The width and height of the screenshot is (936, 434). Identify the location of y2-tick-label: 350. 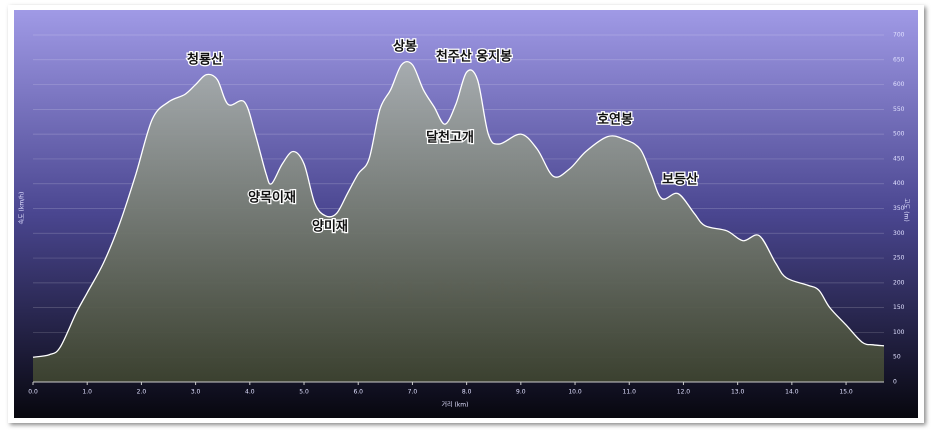
(899, 208).